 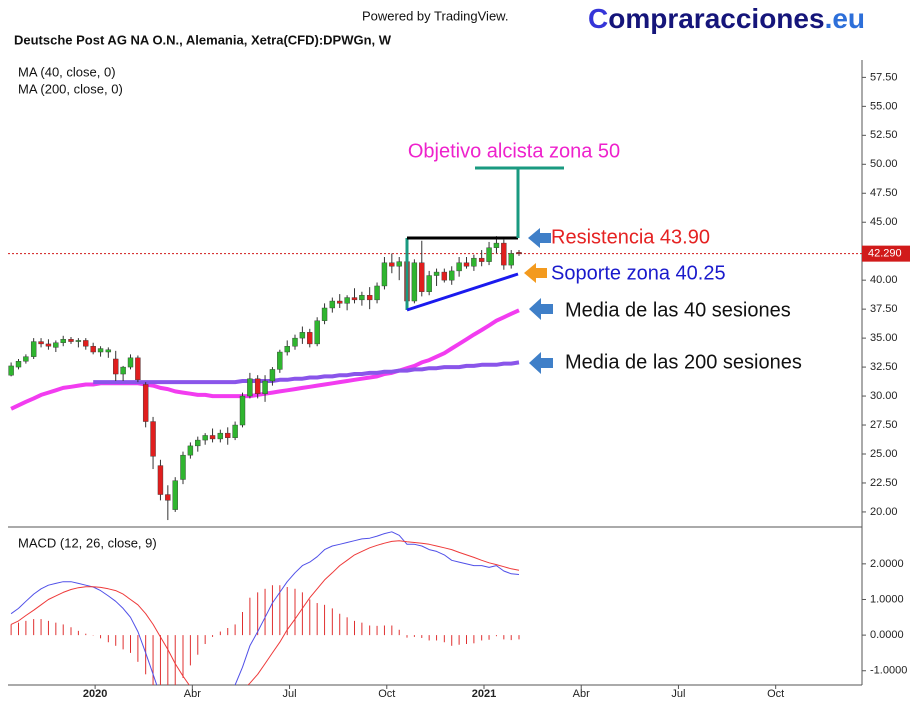 What do you see at coordinates (726, 18) in the screenshot?
I see `brand: Compraracciones.eu` at bounding box center [726, 18].